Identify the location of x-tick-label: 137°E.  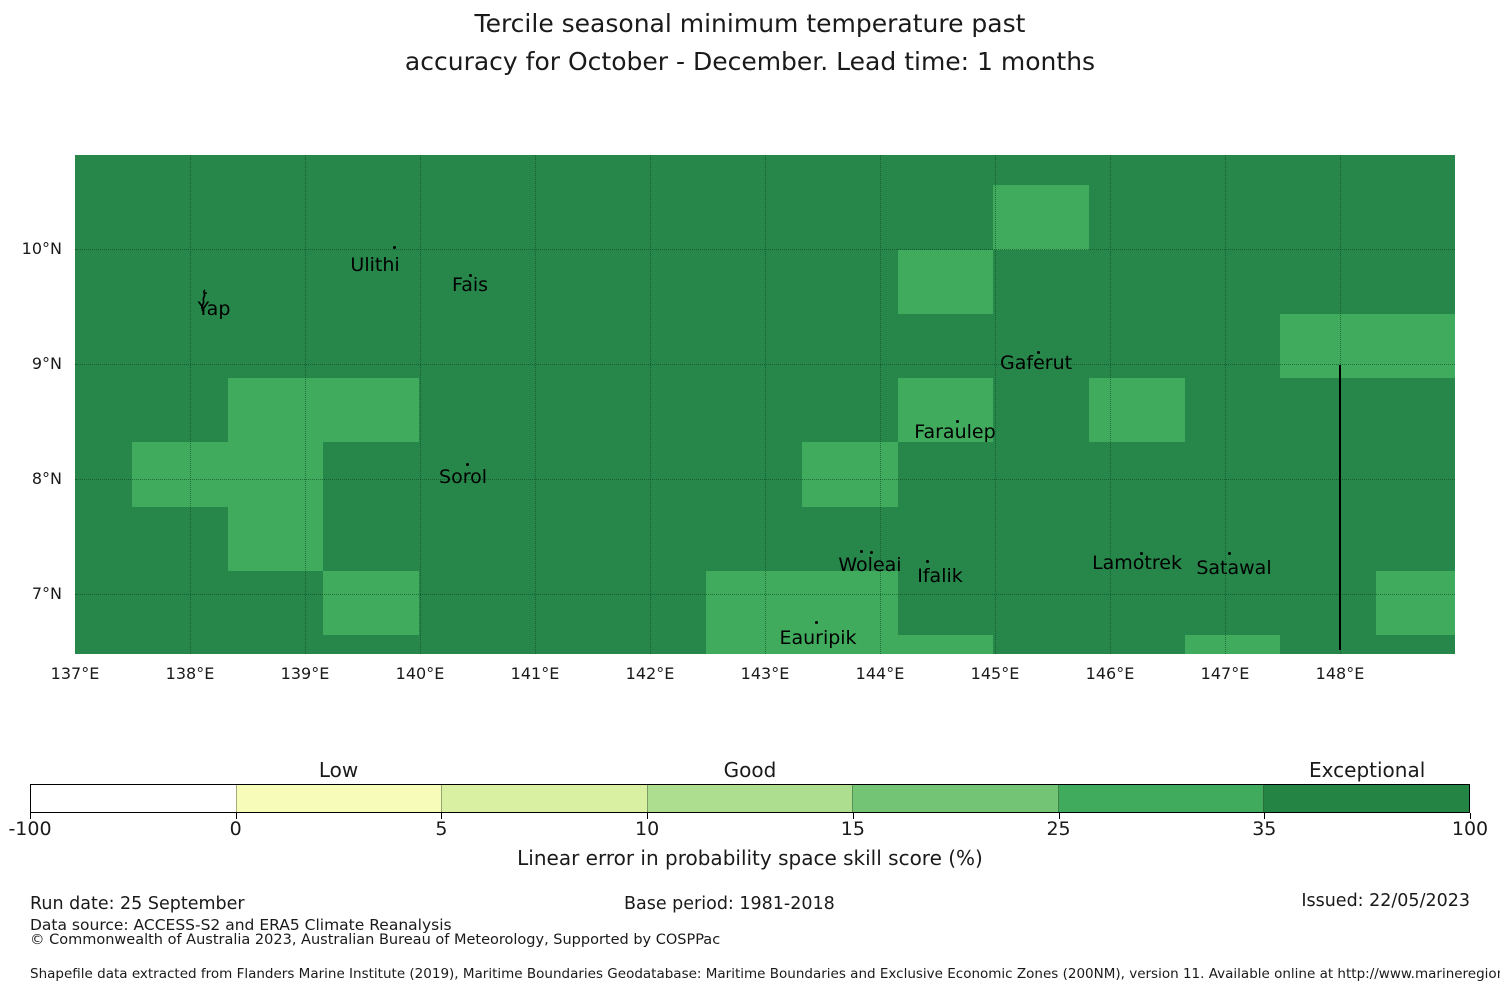
(75, 673).